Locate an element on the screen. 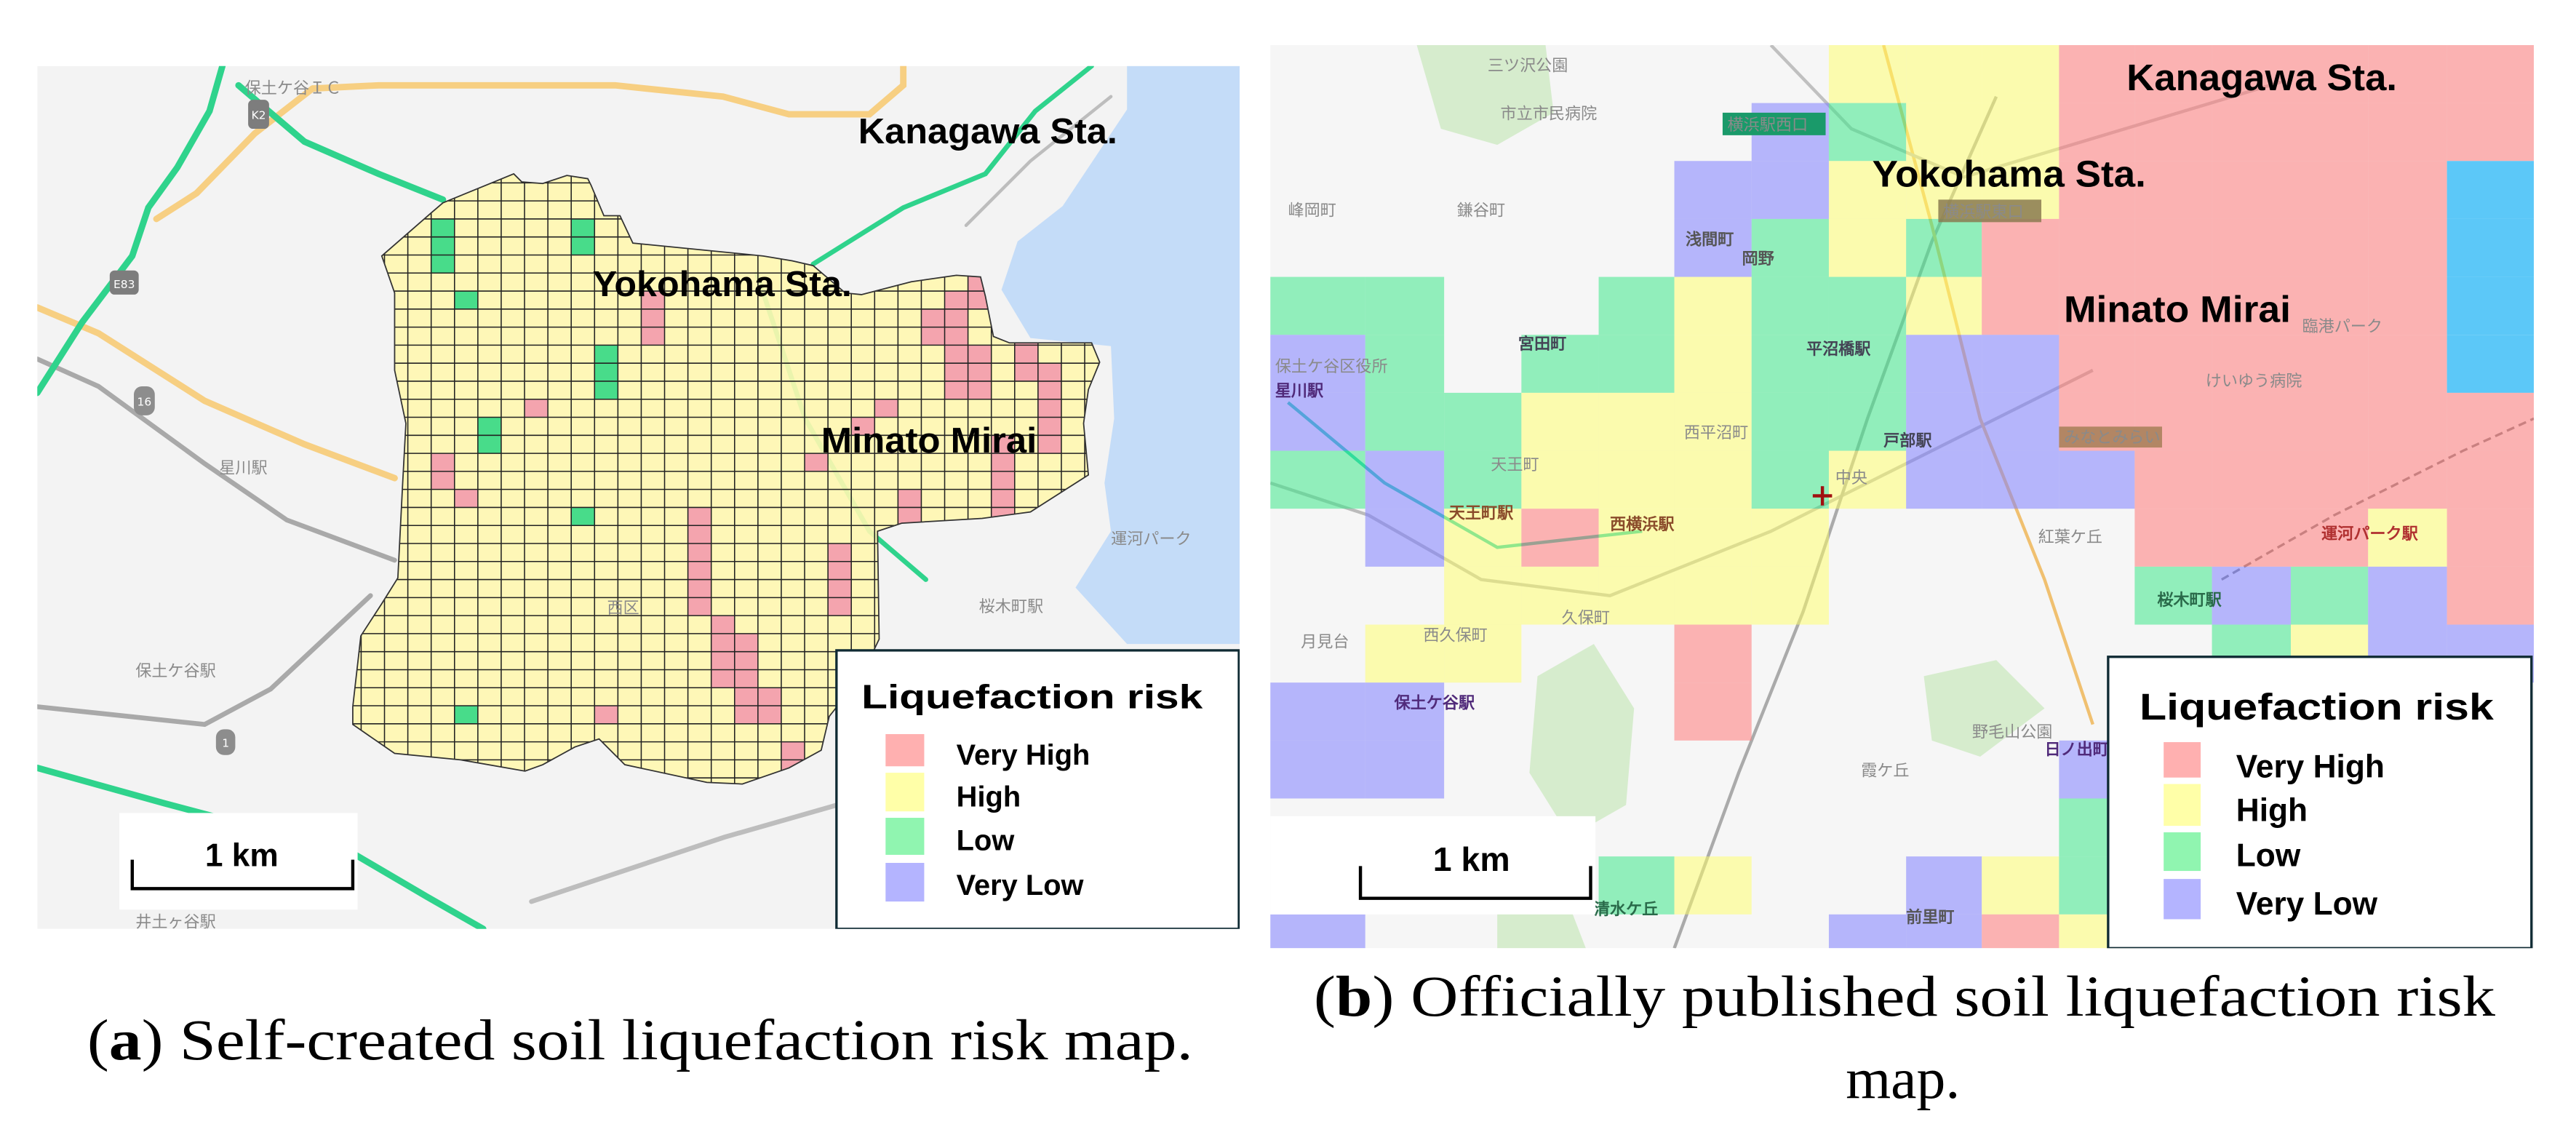 The image size is (2576, 1143). legend-title: Liquefaction risk is located at coordinates (2317, 707).